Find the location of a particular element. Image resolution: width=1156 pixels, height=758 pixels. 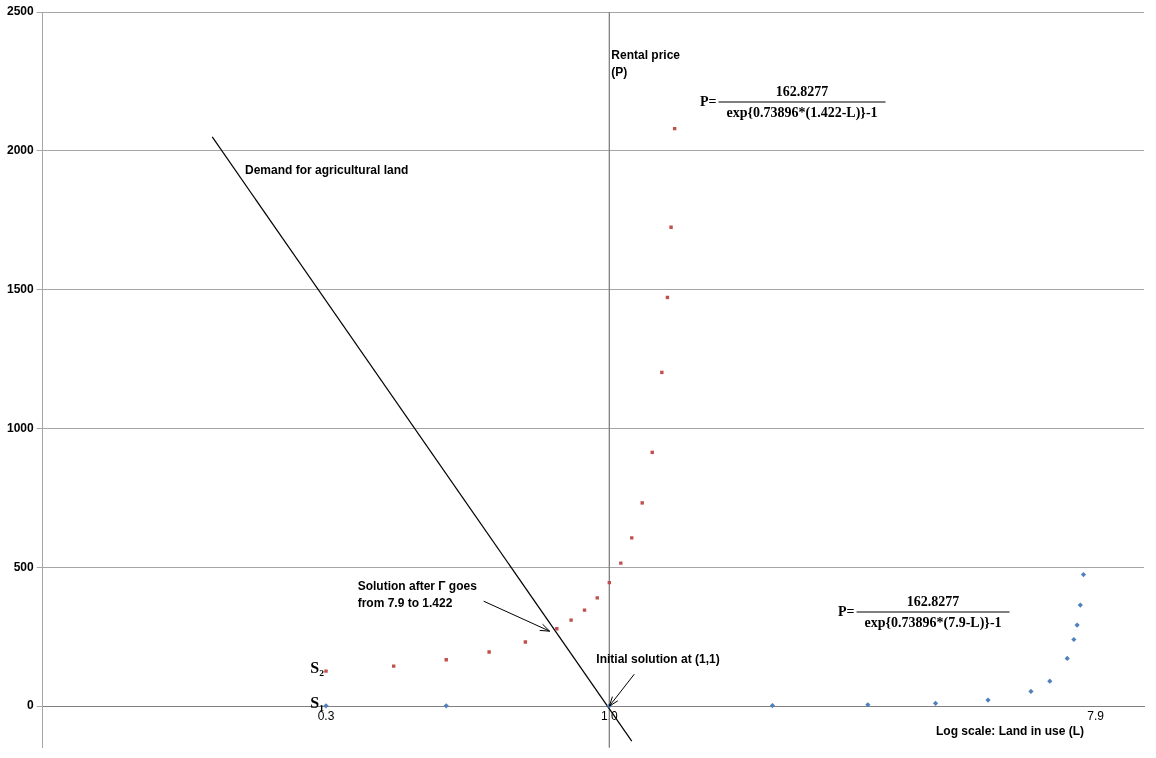

x-tick-label: 7.9 is located at coordinates (1096, 715).